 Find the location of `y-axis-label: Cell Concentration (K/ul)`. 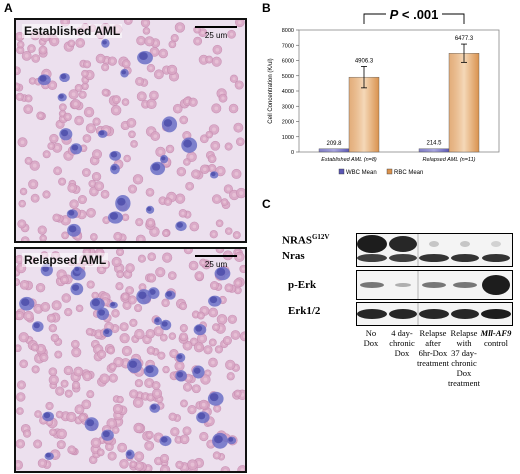

y-axis-label: Cell Concentration (K/ul) is located at coordinates (271, 90).